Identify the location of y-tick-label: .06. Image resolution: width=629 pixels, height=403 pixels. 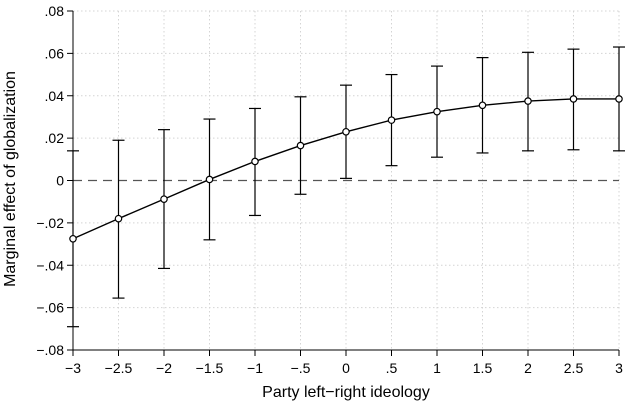
(55, 53).